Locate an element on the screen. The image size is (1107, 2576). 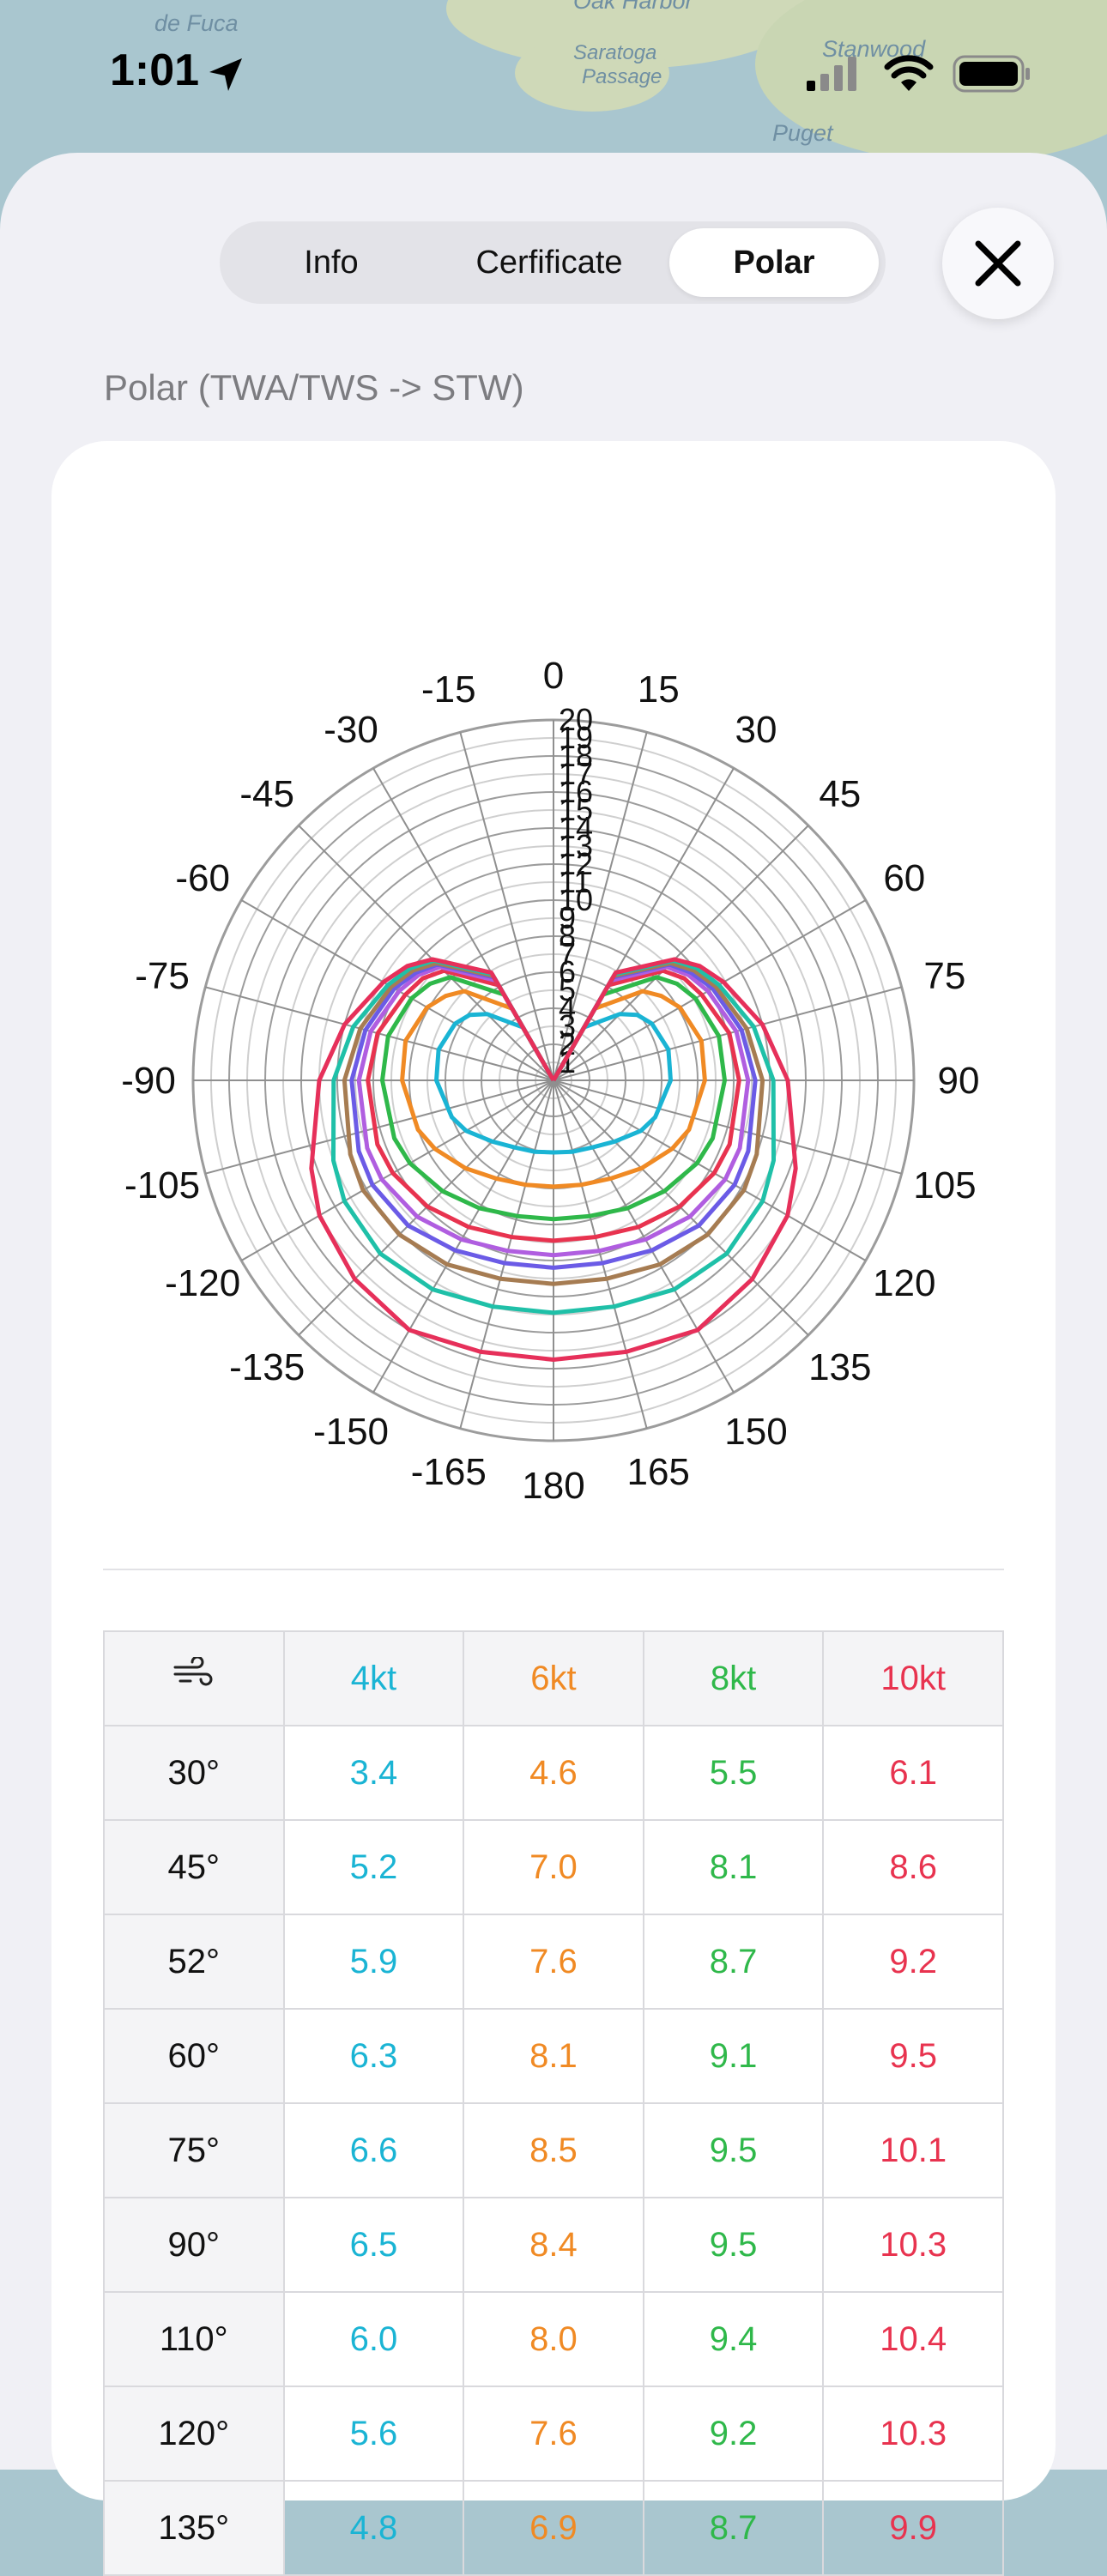
table-row: 135° 4.8 6.9 8.7 9.9 is located at coordinates (553, 2528).